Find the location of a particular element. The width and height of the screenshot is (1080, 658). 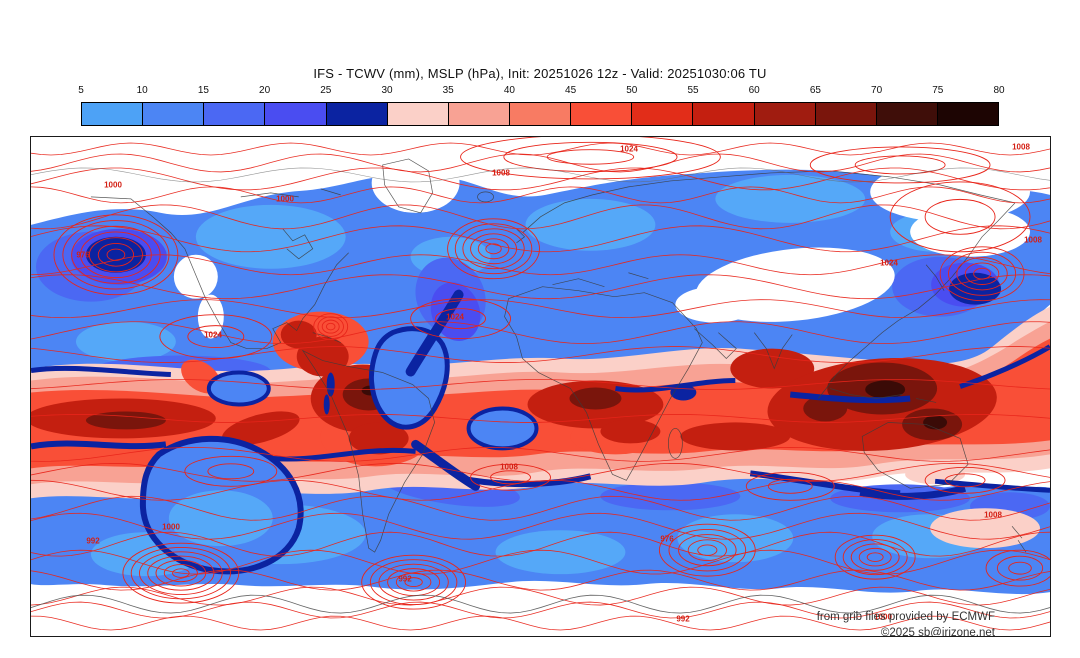

colorbar-tick: 10 is located at coordinates (142, 90).